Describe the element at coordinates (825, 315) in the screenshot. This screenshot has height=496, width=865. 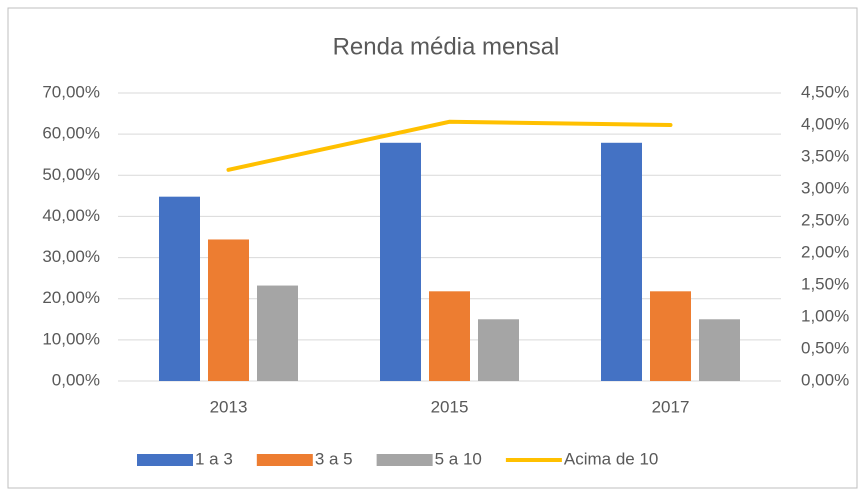
I see `y2-tick-label: 1,00%` at that location.